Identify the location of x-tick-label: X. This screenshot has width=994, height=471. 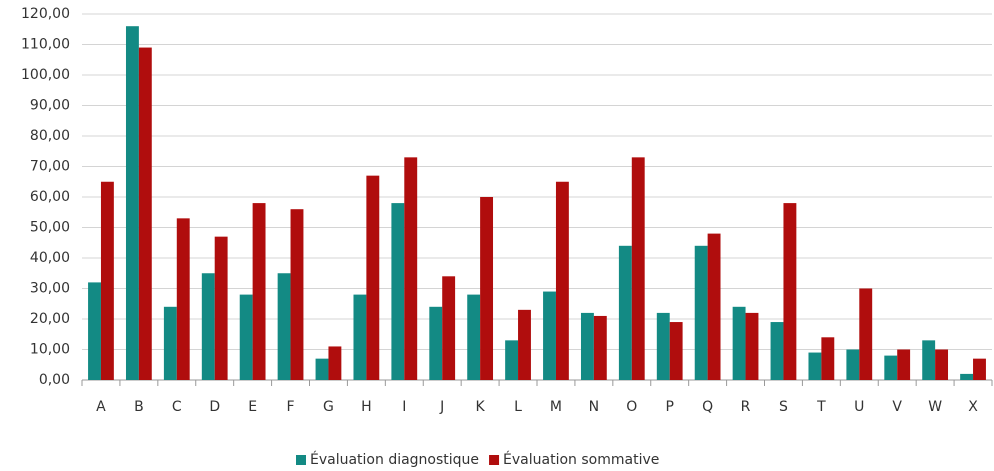
(973, 407).